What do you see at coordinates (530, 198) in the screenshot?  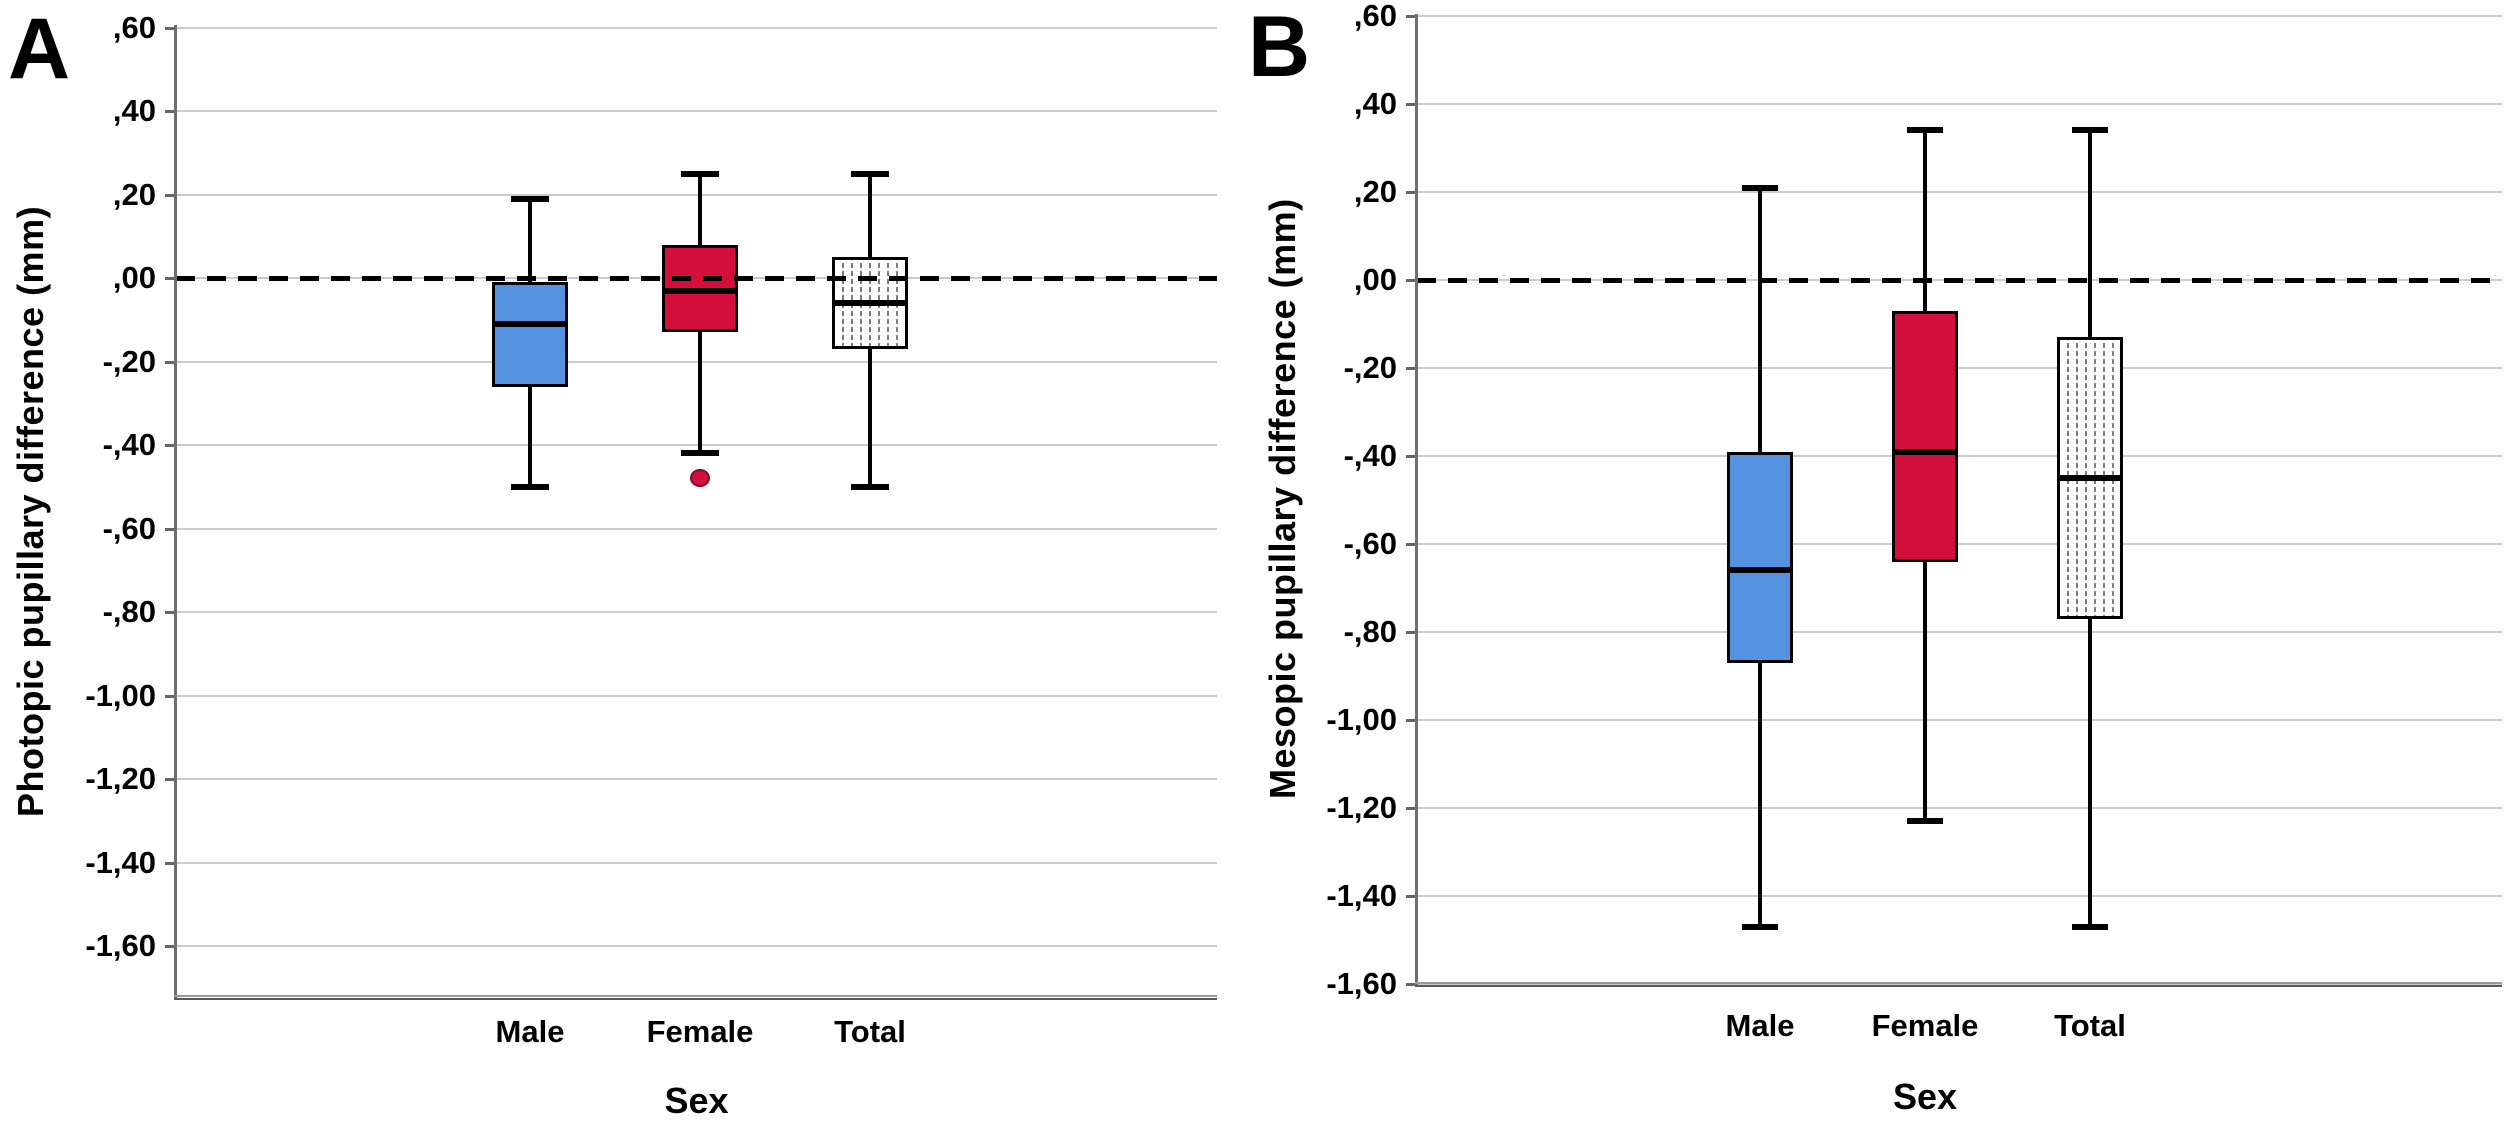 I see `whisker-cap-high-male` at bounding box center [530, 198].